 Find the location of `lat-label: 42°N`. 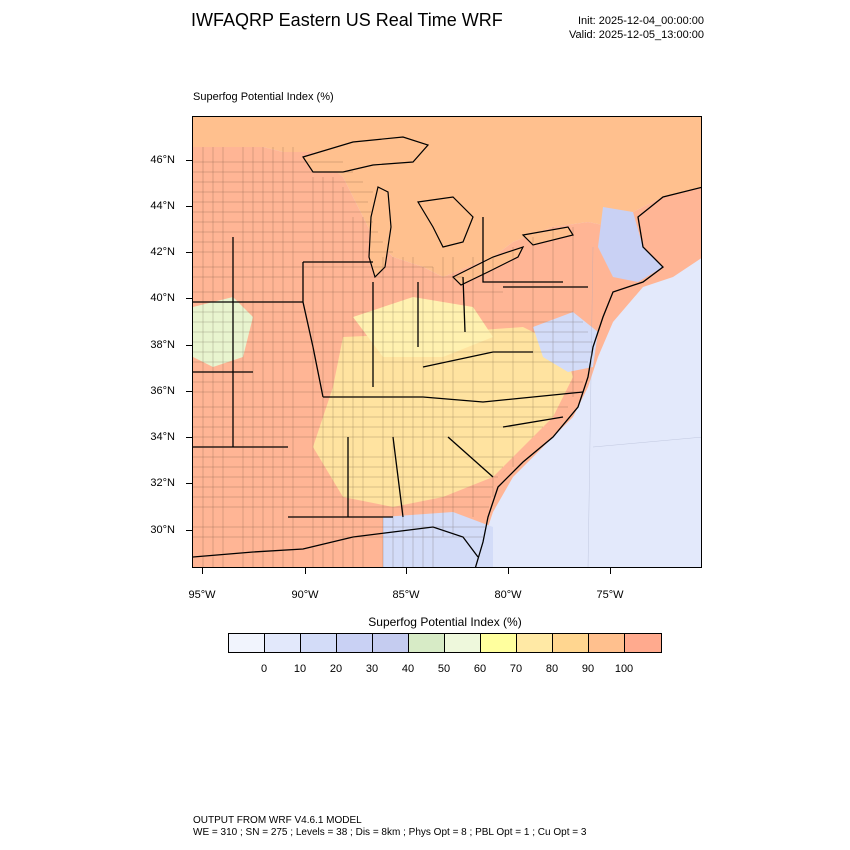

lat-label: 42°N is located at coordinates (162, 252).